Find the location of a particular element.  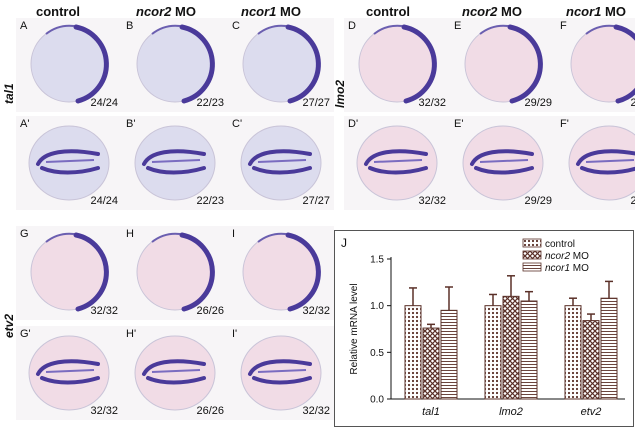

panel-label: E is located at coordinates (458, 26).